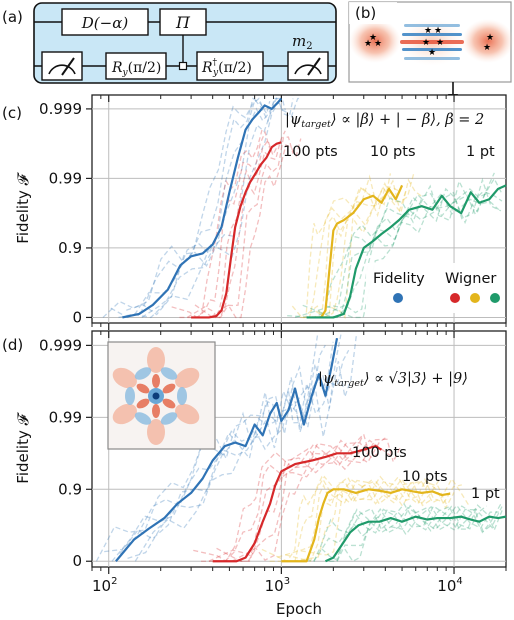 This screenshot has width=514, height=620. What do you see at coordinates (65, 417) in the screenshot?
I see `y-tick-label: 0.99` at bounding box center [65, 417].